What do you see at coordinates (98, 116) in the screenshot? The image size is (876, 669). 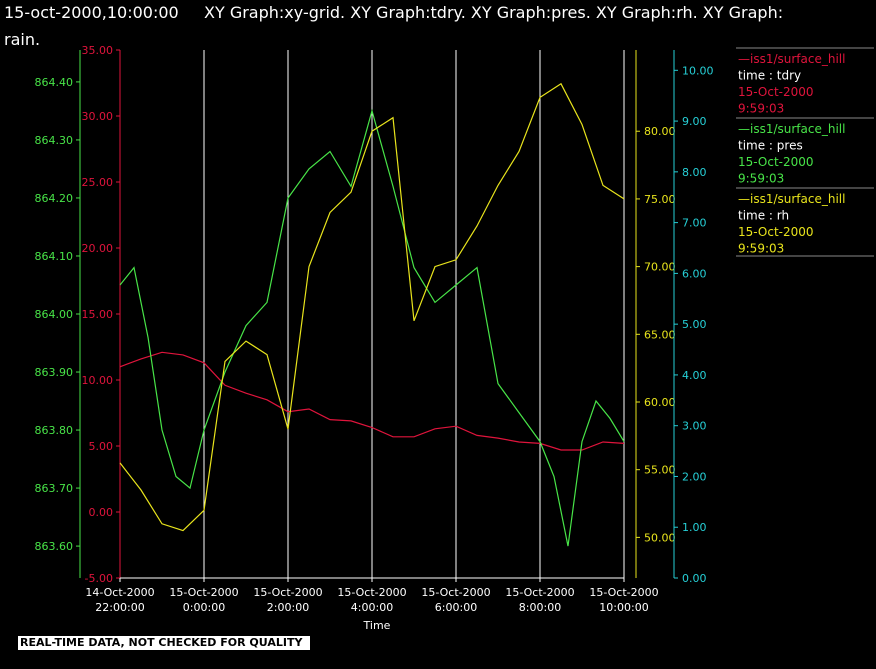 I see `y-tick-label: 30.00` at bounding box center [98, 116].